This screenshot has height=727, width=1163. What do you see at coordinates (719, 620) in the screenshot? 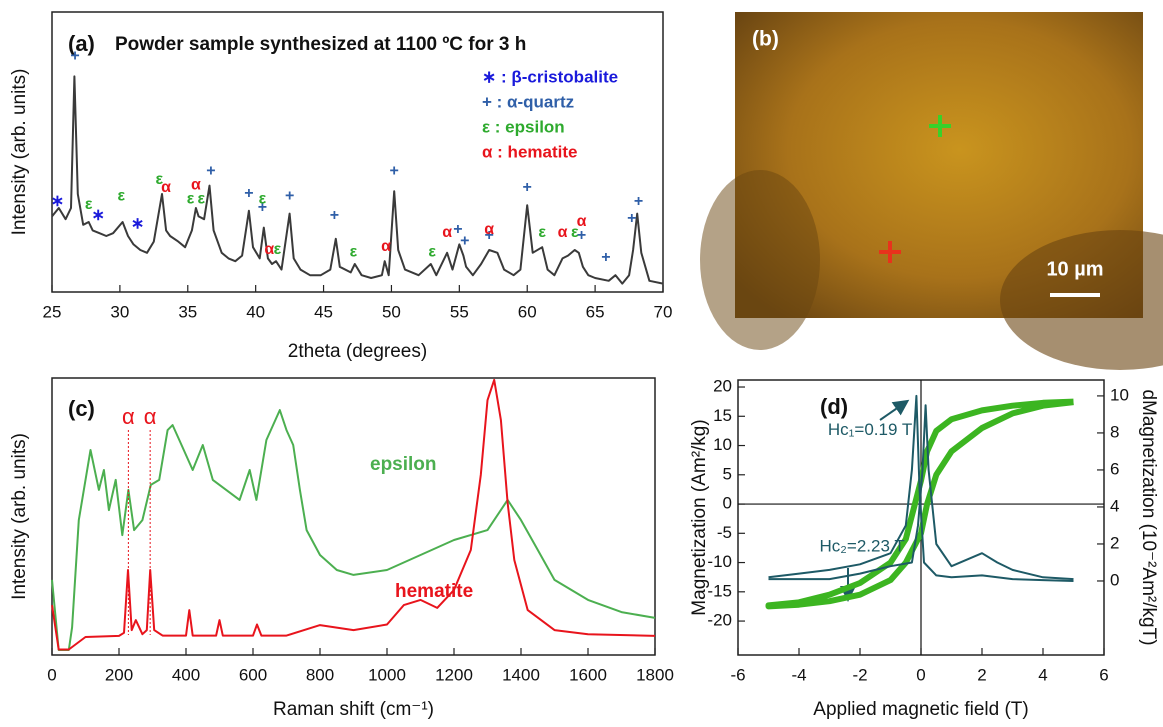
I see `y-tick-label: -20` at bounding box center [719, 620].